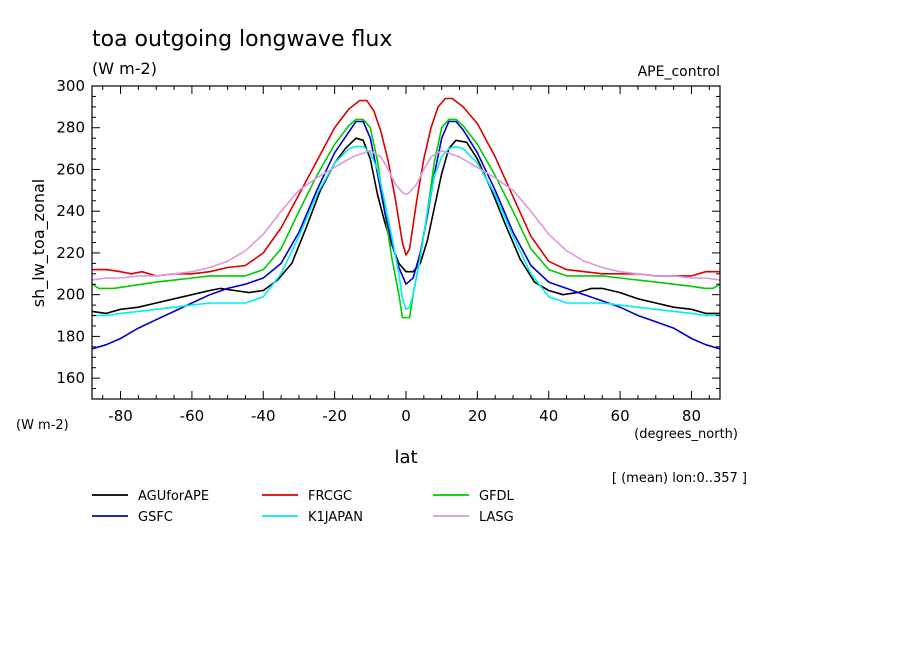 The image size is (904, 654). I want to click on x-tick-label: -80, so click(120, 416).